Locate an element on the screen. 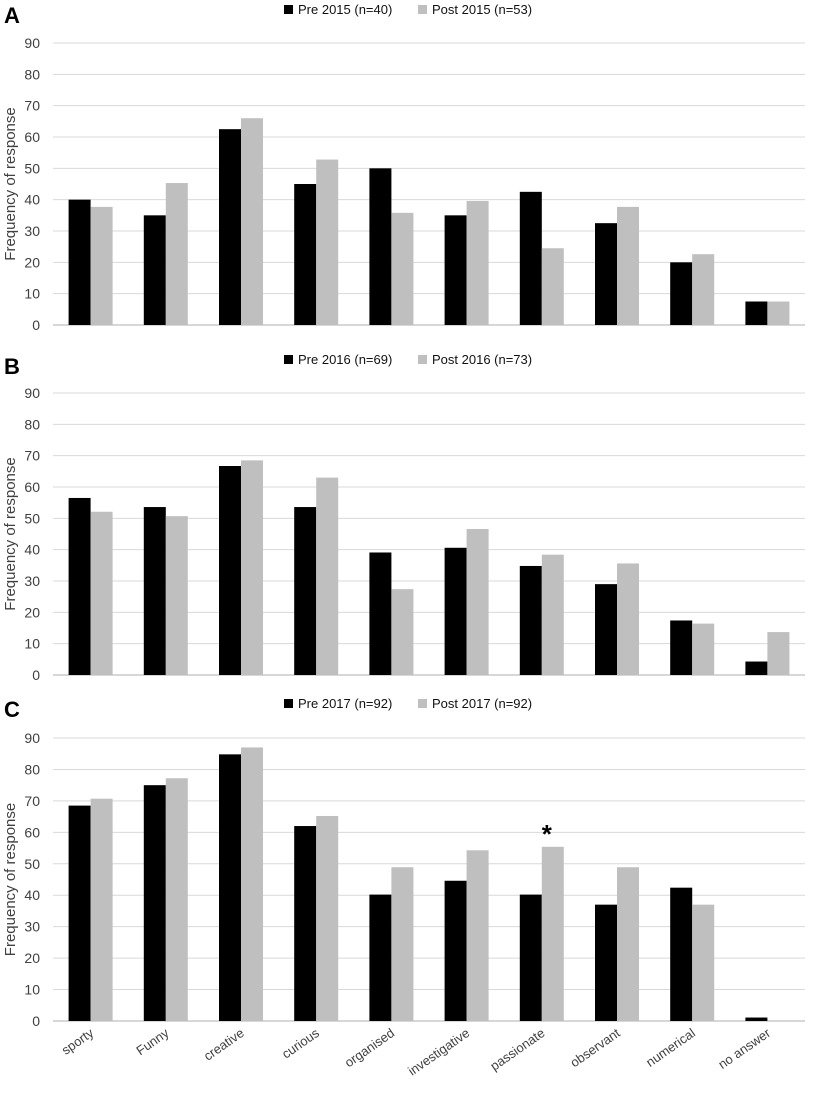 This screenshot has width=823, height=1099. bar-pre-creative is located at coordinates (230, 887).